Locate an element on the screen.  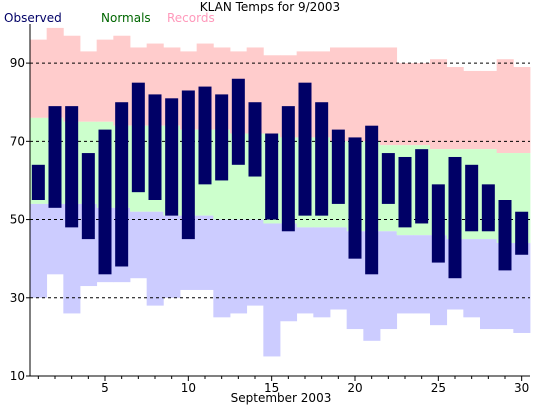
y-tick-label: 90 is located at coordinates (17, 63).